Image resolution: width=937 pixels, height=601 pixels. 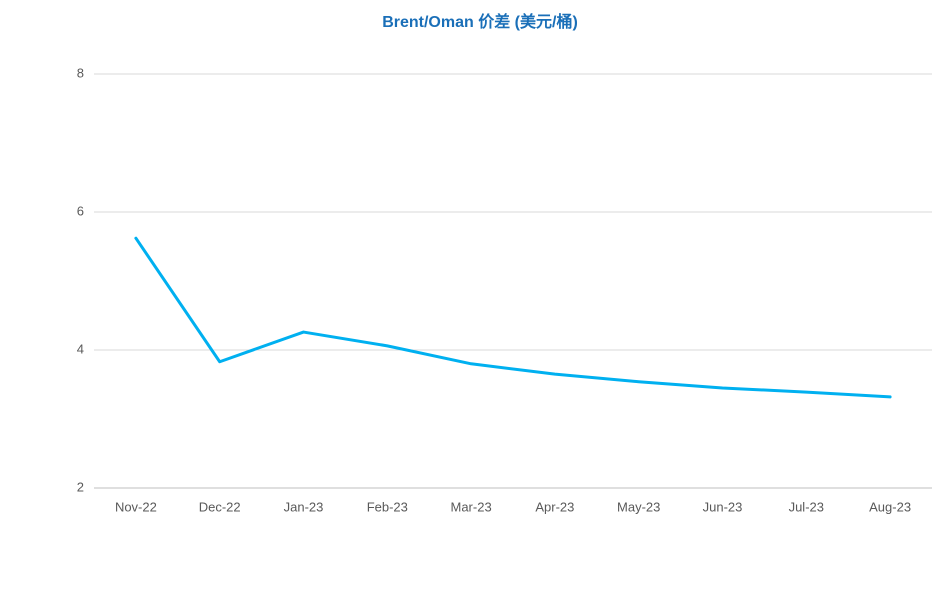 What do you see at coordinates (554, 506) in the screenshot?
I see `x-tick-label: Apr-23` at bounding box center [554, 506].